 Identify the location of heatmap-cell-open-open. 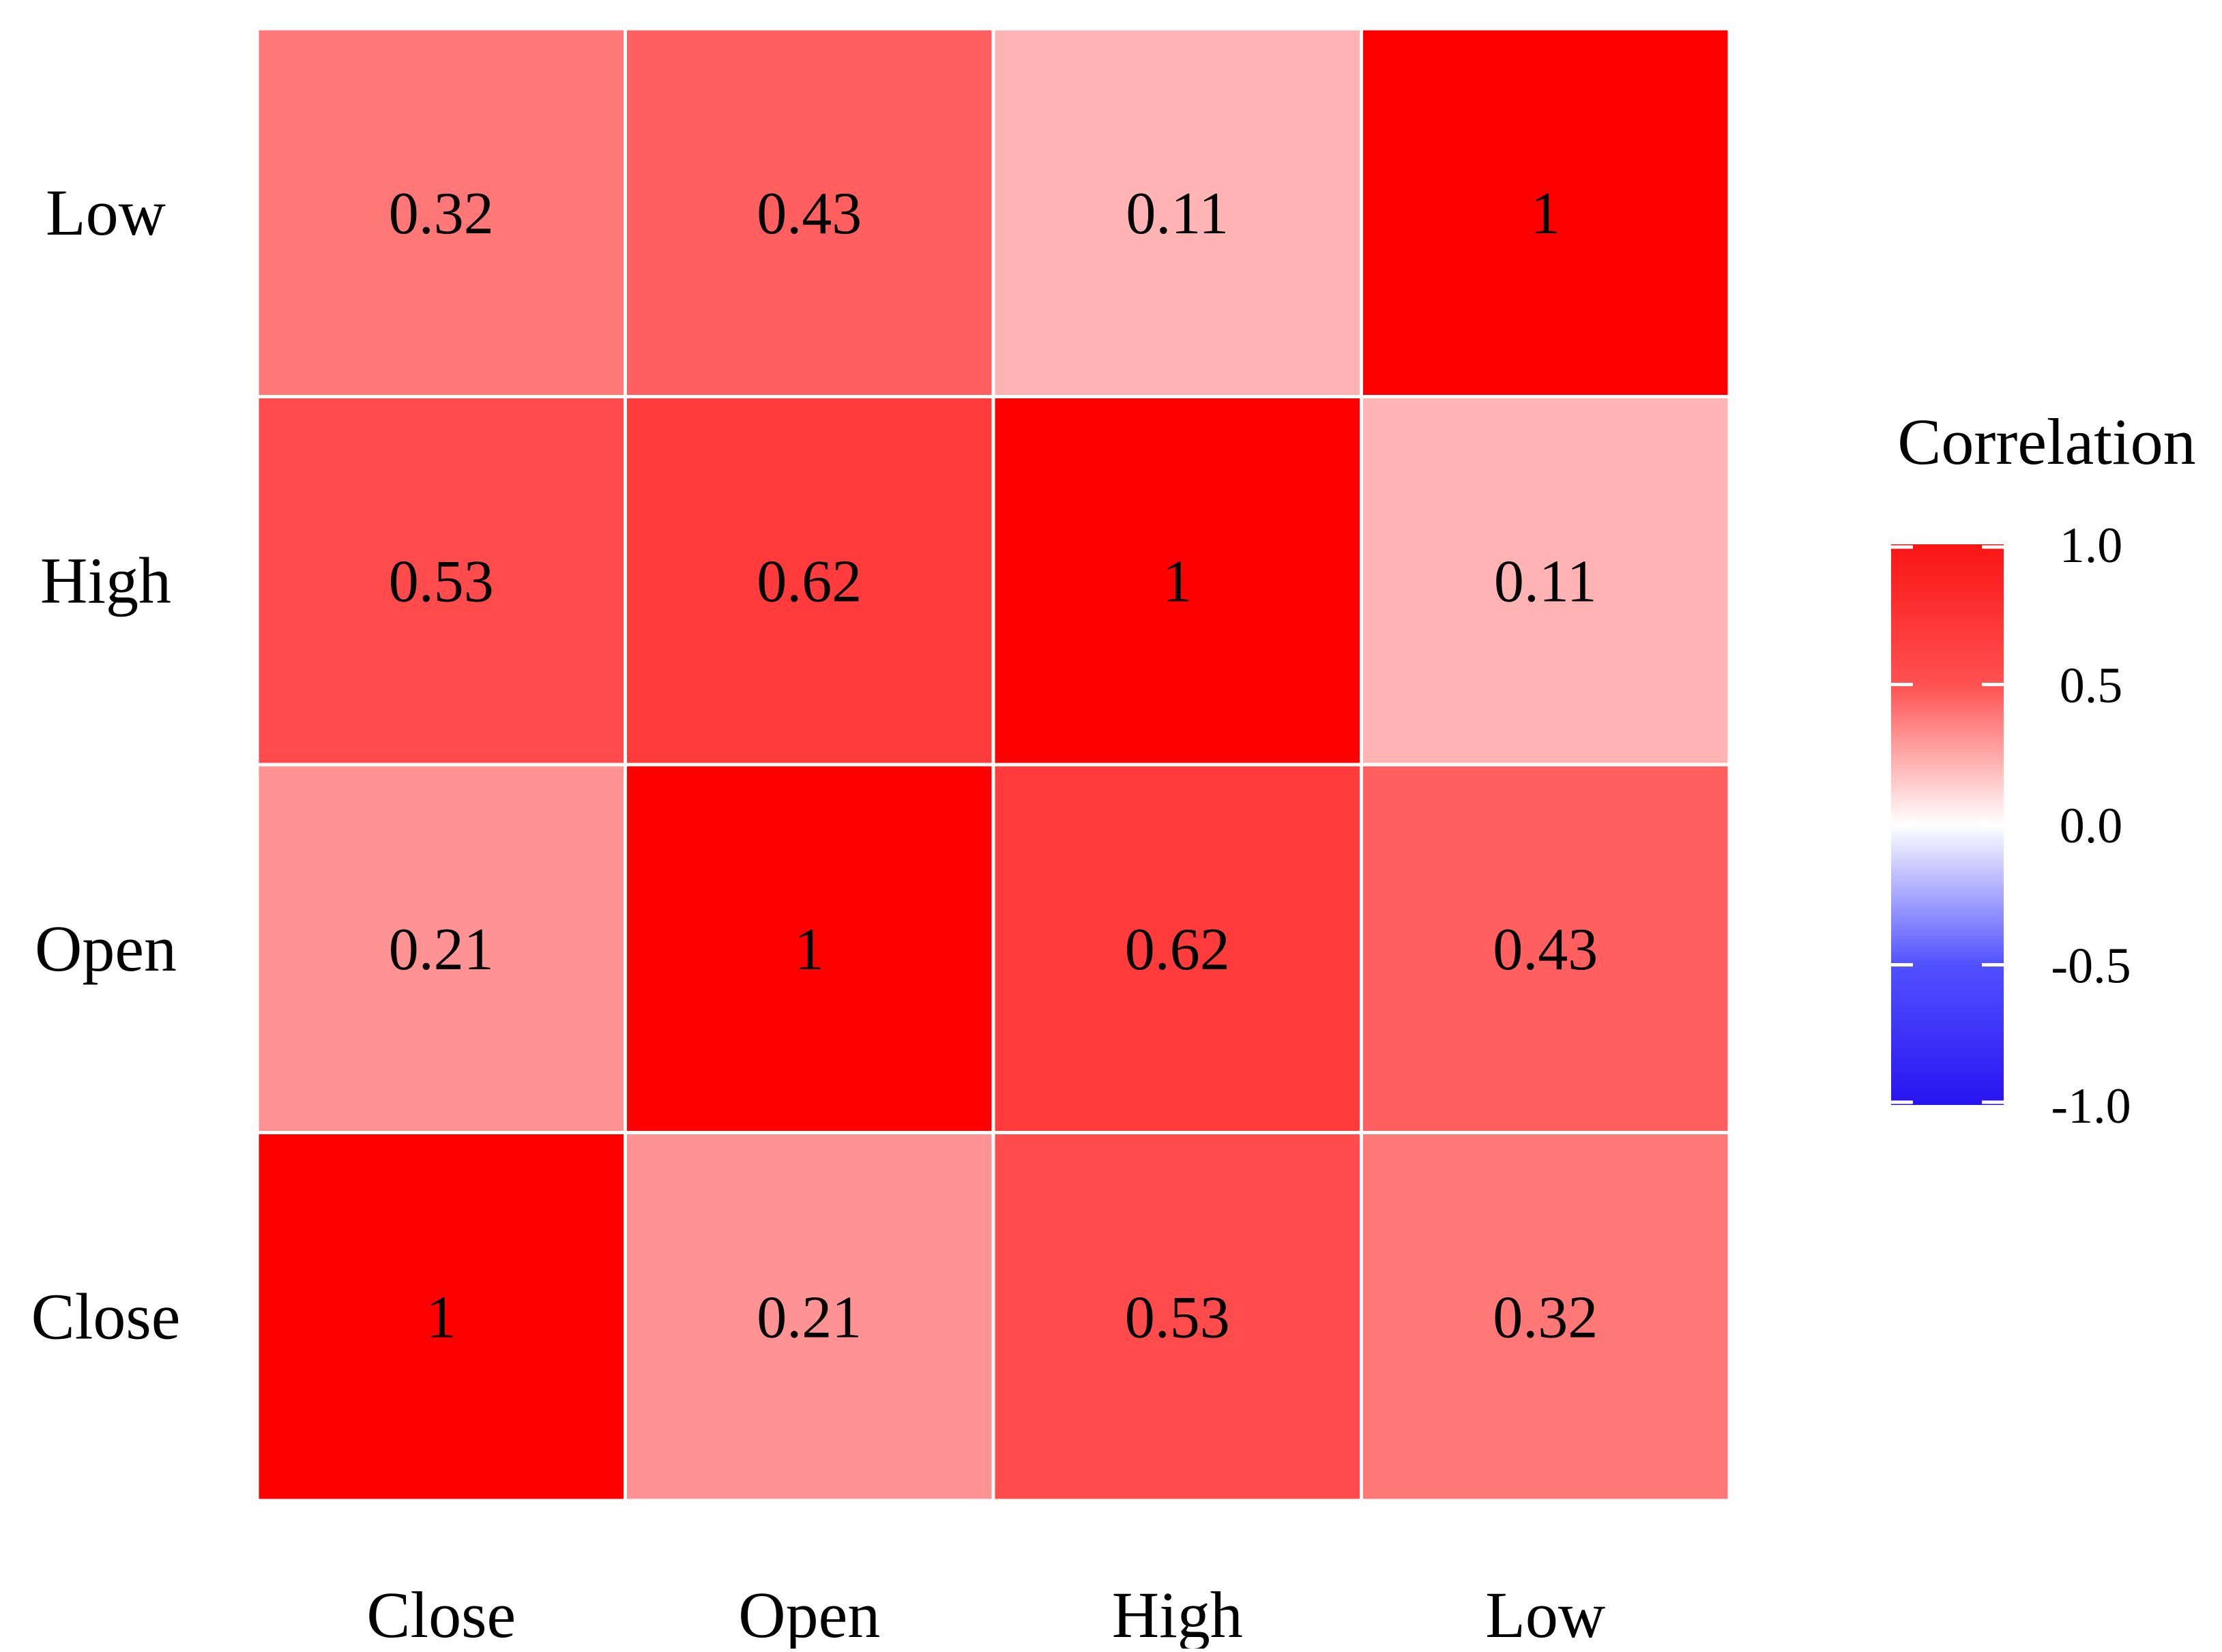
(810, 948).